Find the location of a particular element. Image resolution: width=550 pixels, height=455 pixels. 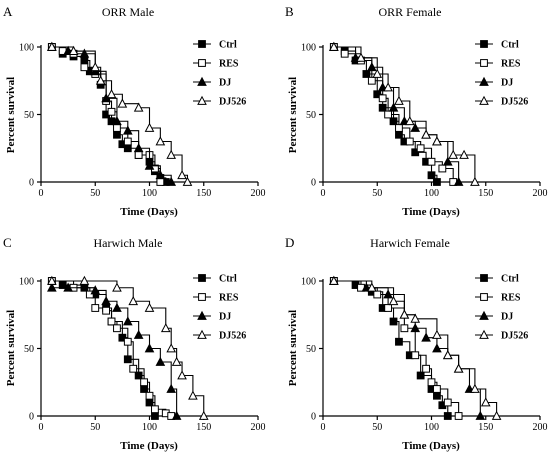

series-dj526 is located at coordinates (120, 113).